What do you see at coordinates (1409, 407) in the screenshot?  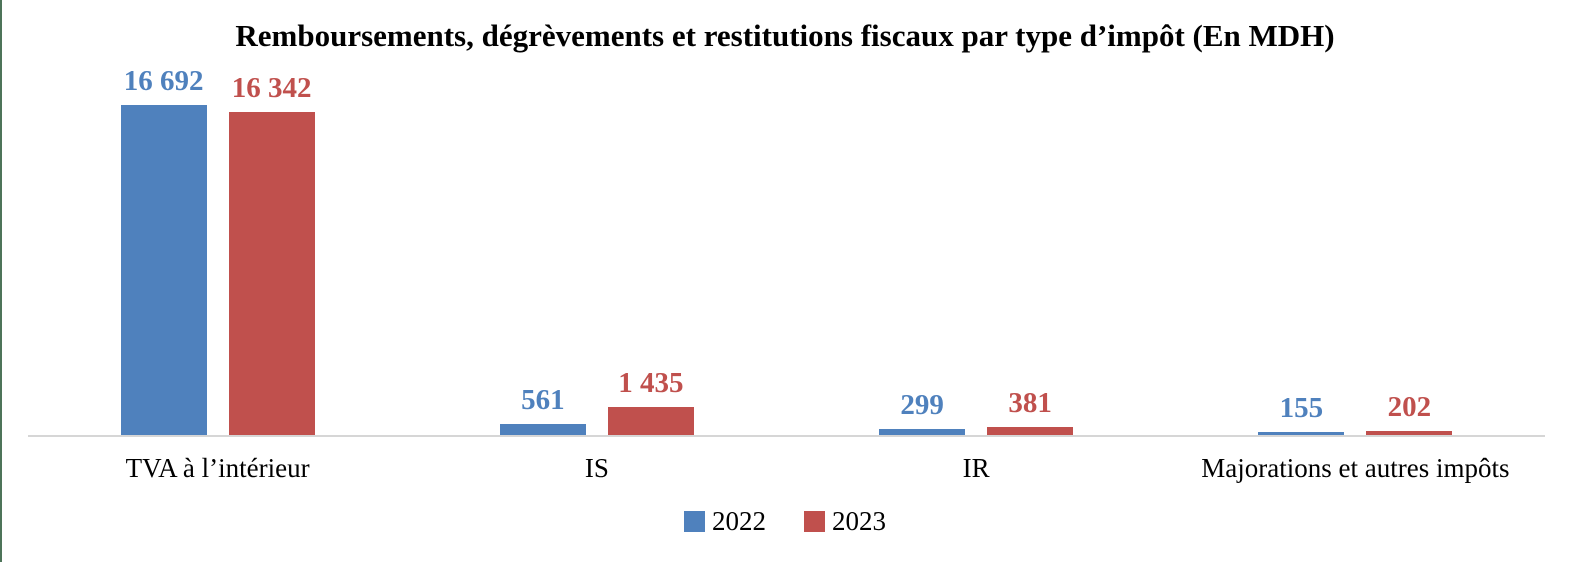 I see `bar-value-label: 202` at bounding box center [1409, 407].